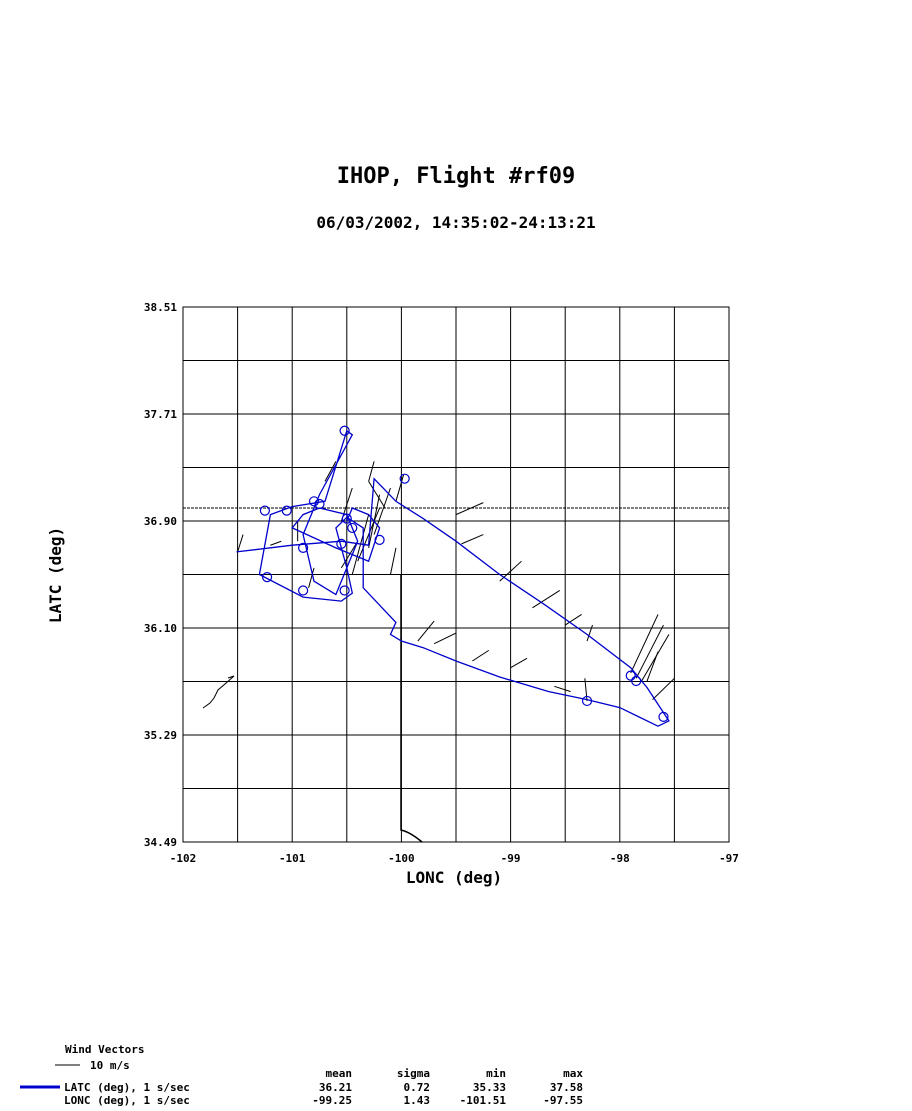 The height and width of the screenshot is (1111, 912). I want to click on x-axis-label: LONC (deg), so click(454, 877).